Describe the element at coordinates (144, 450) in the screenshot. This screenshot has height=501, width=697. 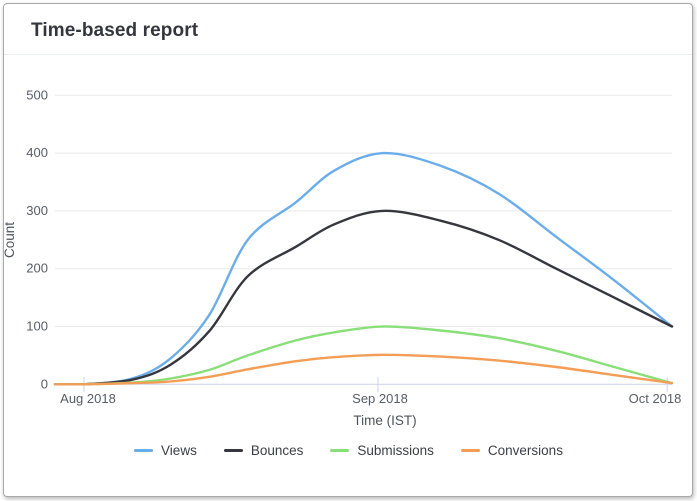
I see `views-swatch-icon` at that location.